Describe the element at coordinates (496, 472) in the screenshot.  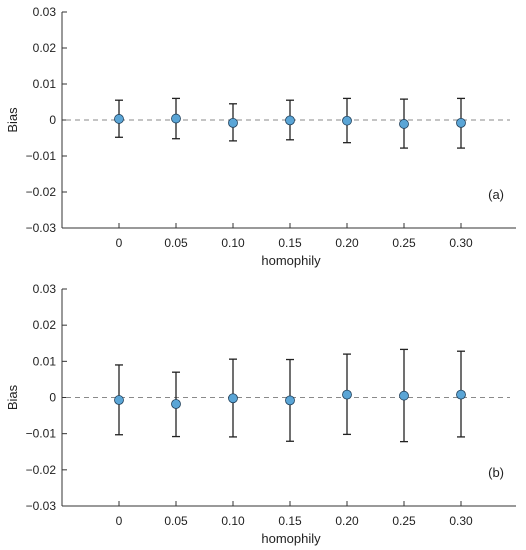
I see `panel-label: (b)` at that location.